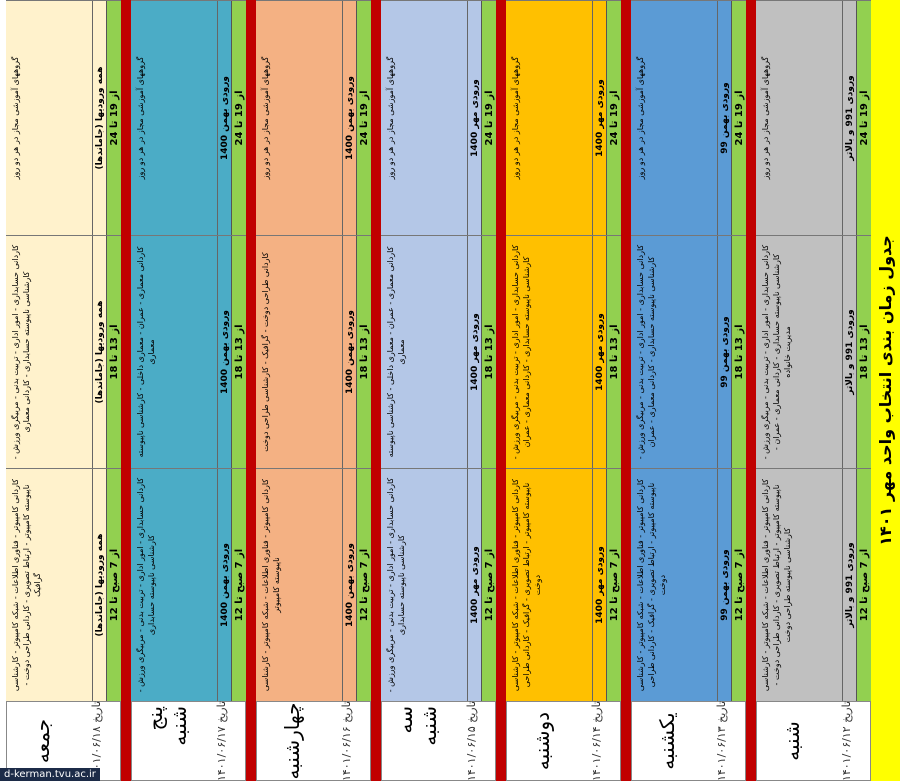 This screenshot has width=900, height=781. Describe the element at coordinates (167, 726) in the screenshot. I see `day-name: پنج شنبه` at that location.